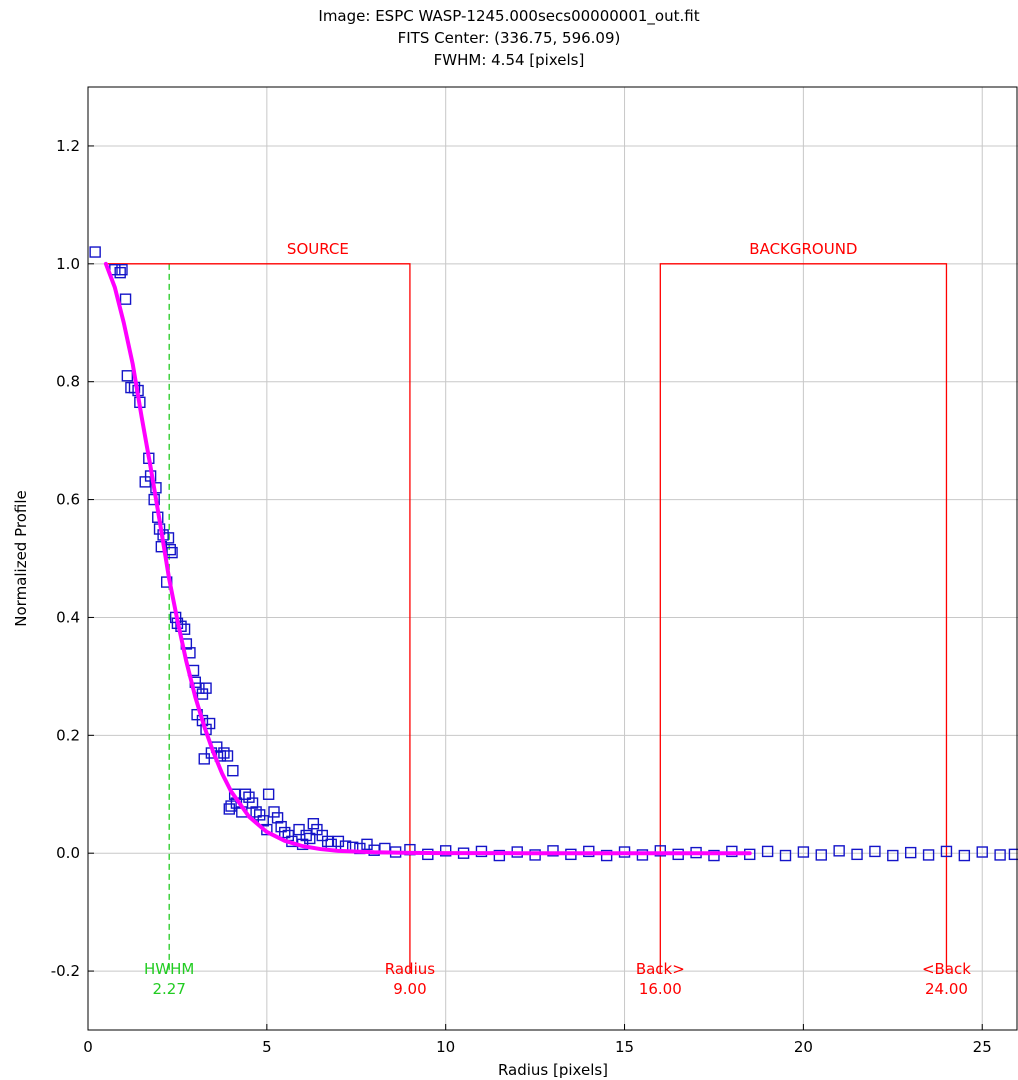 The height and width of the screenshot is (1080, 1018). I want to click on radius-value: 9.00, so click(409, 989).